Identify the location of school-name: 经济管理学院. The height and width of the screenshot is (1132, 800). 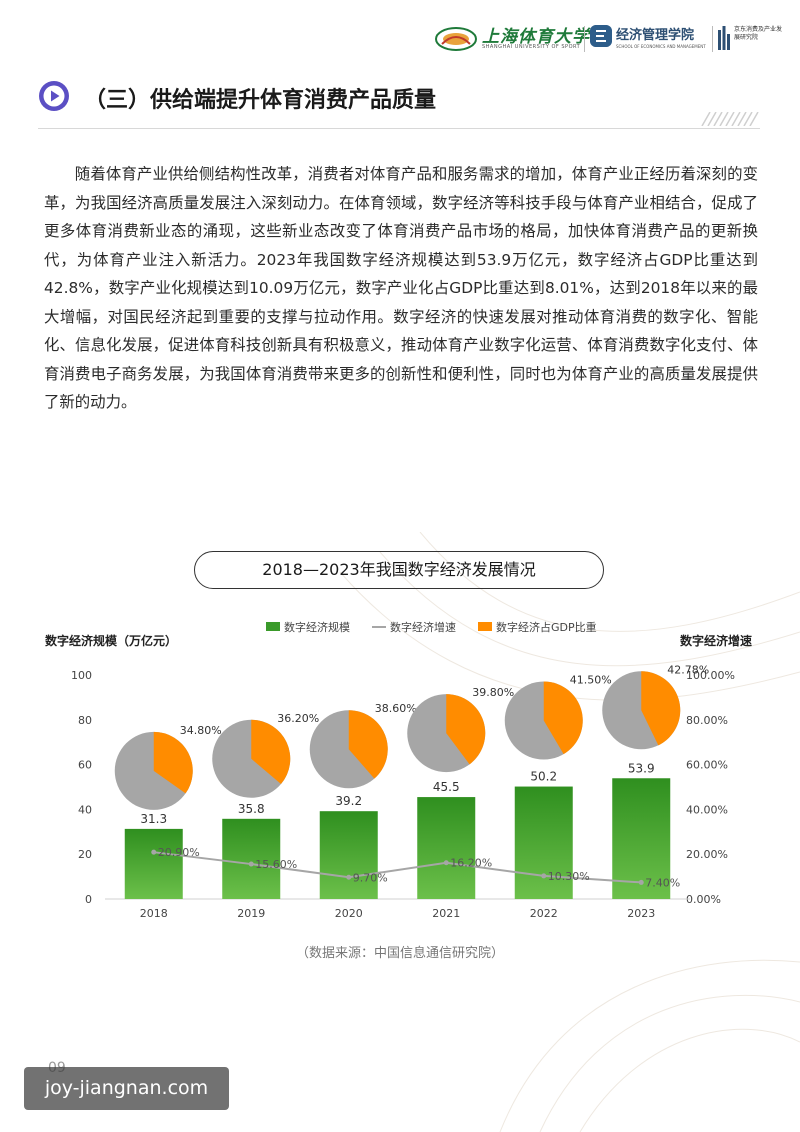
(655, 35).